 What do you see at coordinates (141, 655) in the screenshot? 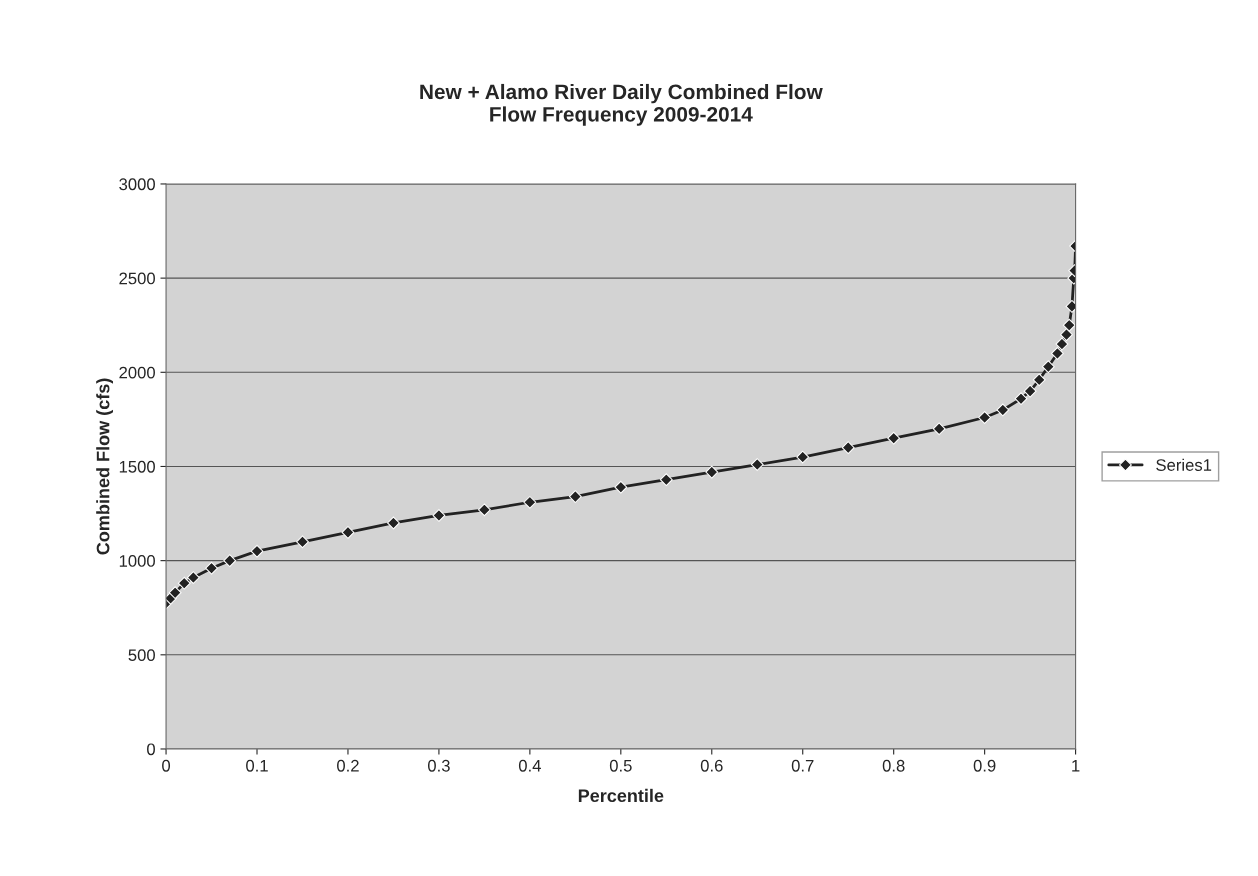
I see `y-tick-label: 500` at bounding box center [141, 655].